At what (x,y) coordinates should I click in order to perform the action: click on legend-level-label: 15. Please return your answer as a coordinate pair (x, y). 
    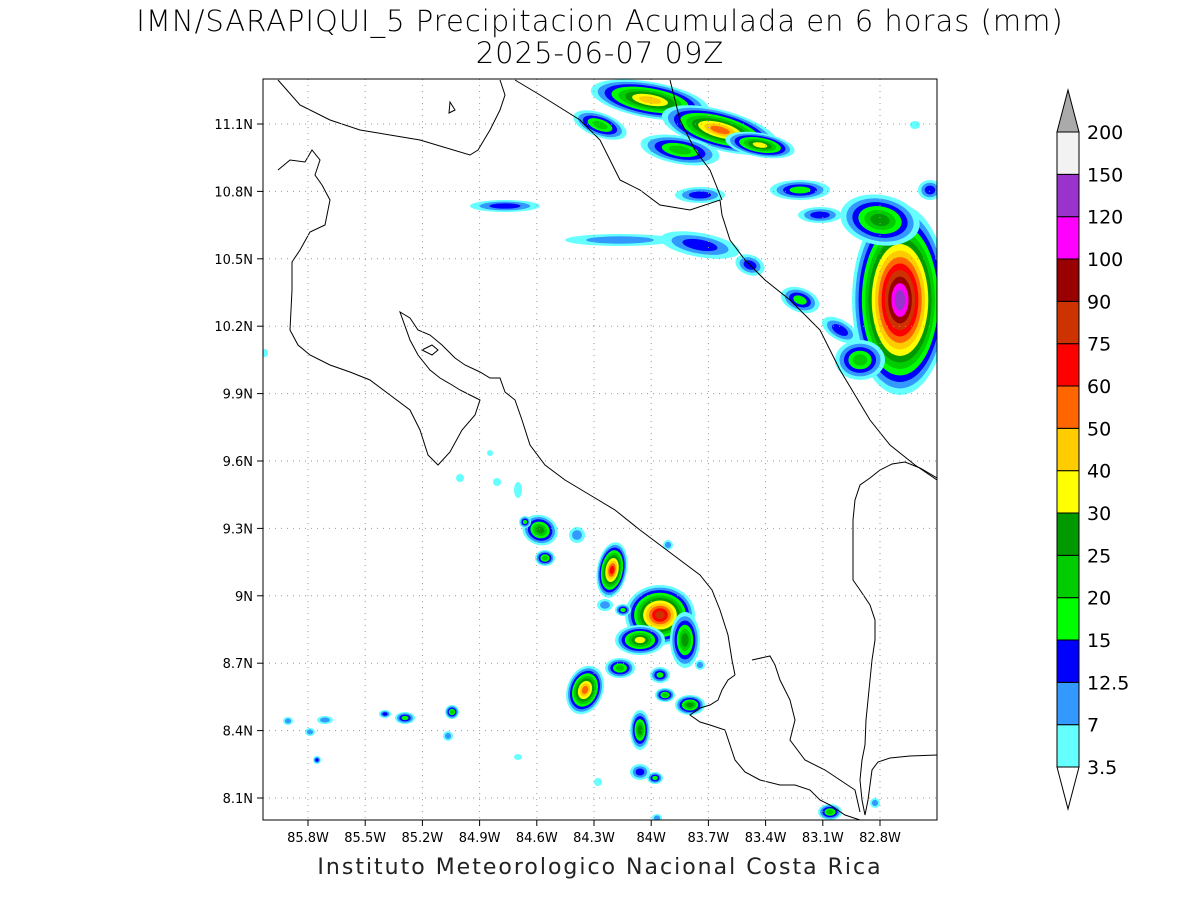
    Looking at the image, I should click on (1099, 641).